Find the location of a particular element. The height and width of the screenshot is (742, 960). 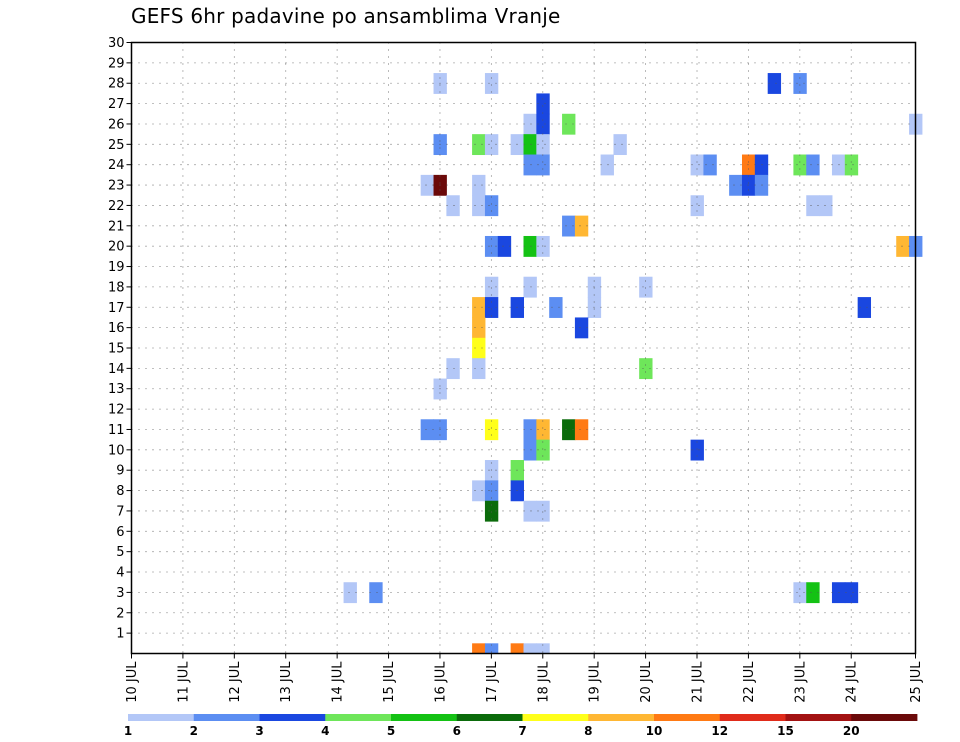

colorbar-label: 10 is located at coordinates (654, 731).